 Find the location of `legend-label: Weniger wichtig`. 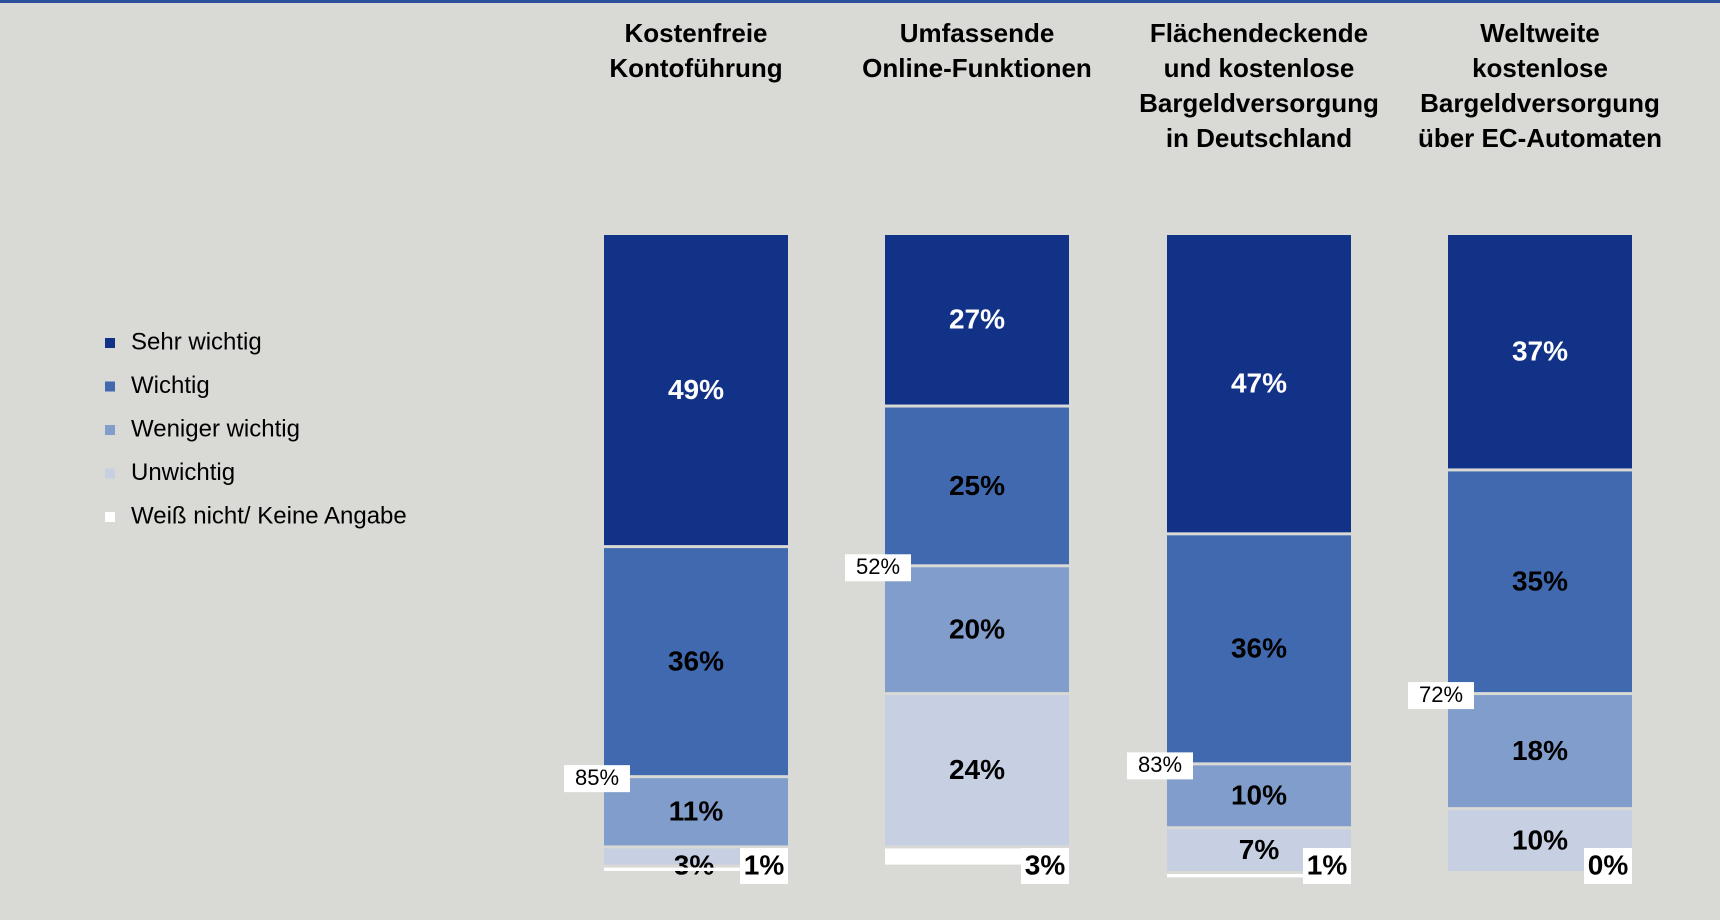

legend-label: Weniger wichtig is located at coordinates (215, 428).